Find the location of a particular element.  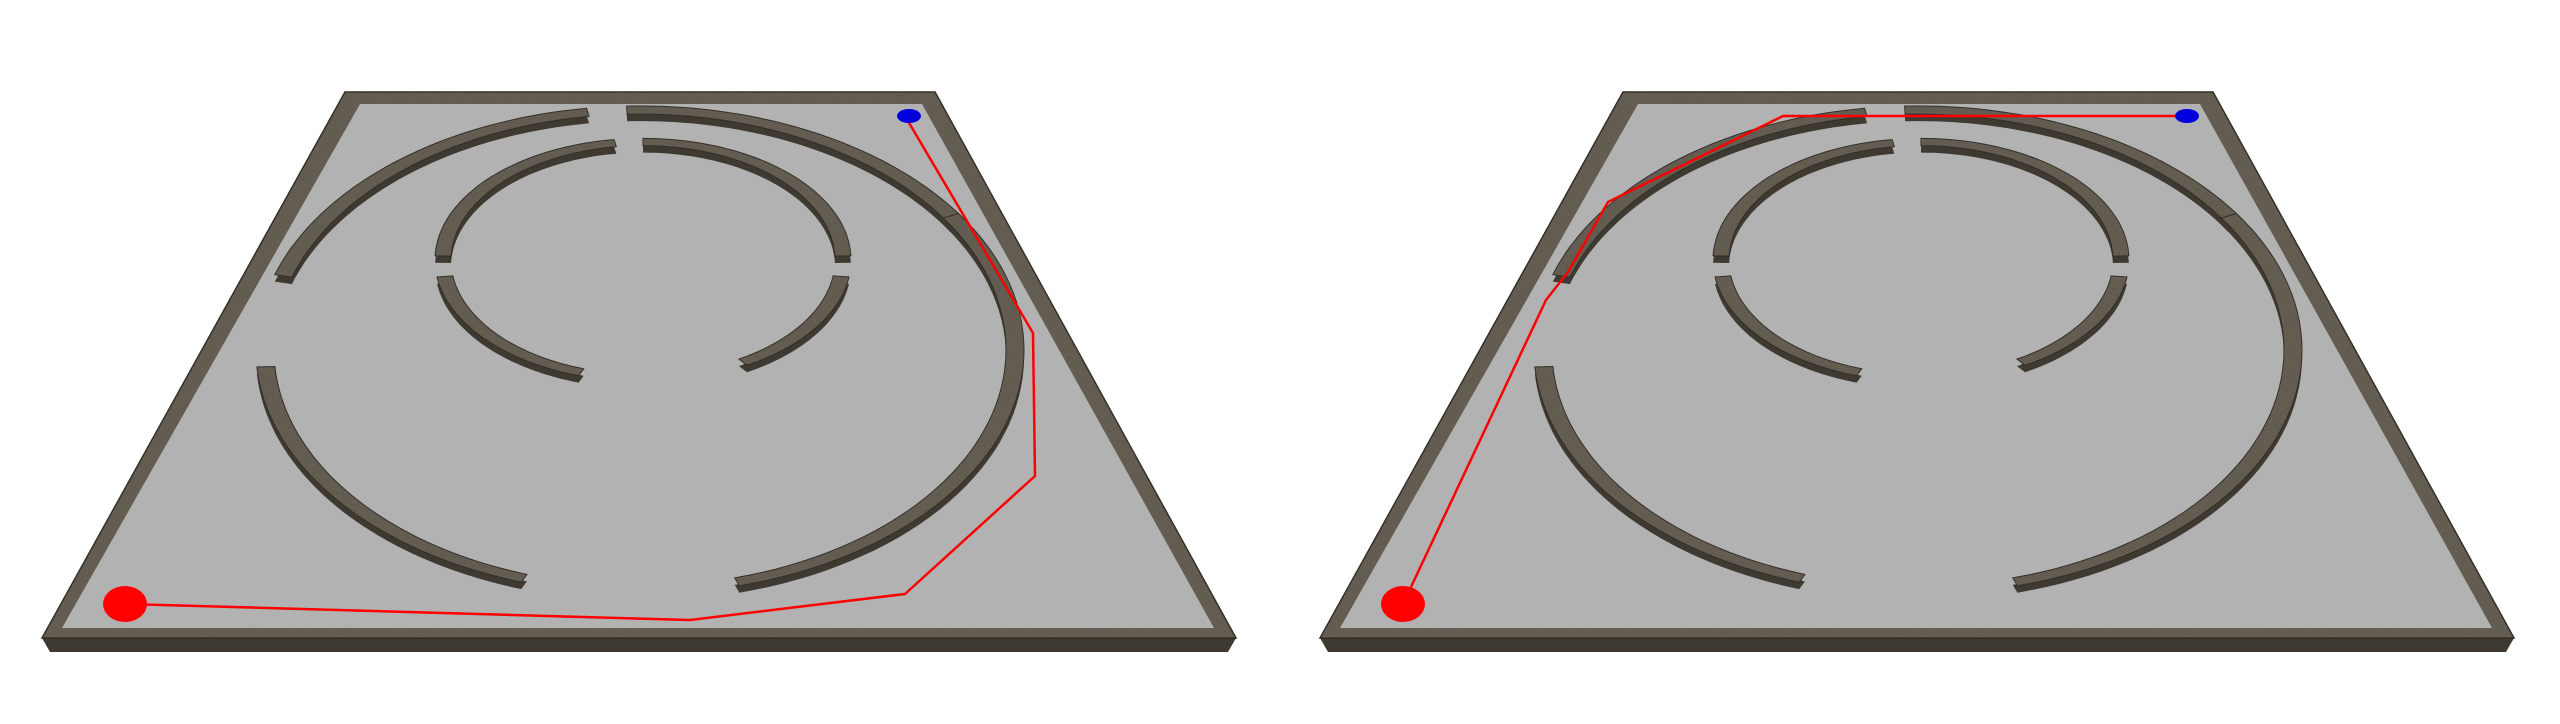

outer-wall-top-left is located at coordinates (432, 196).